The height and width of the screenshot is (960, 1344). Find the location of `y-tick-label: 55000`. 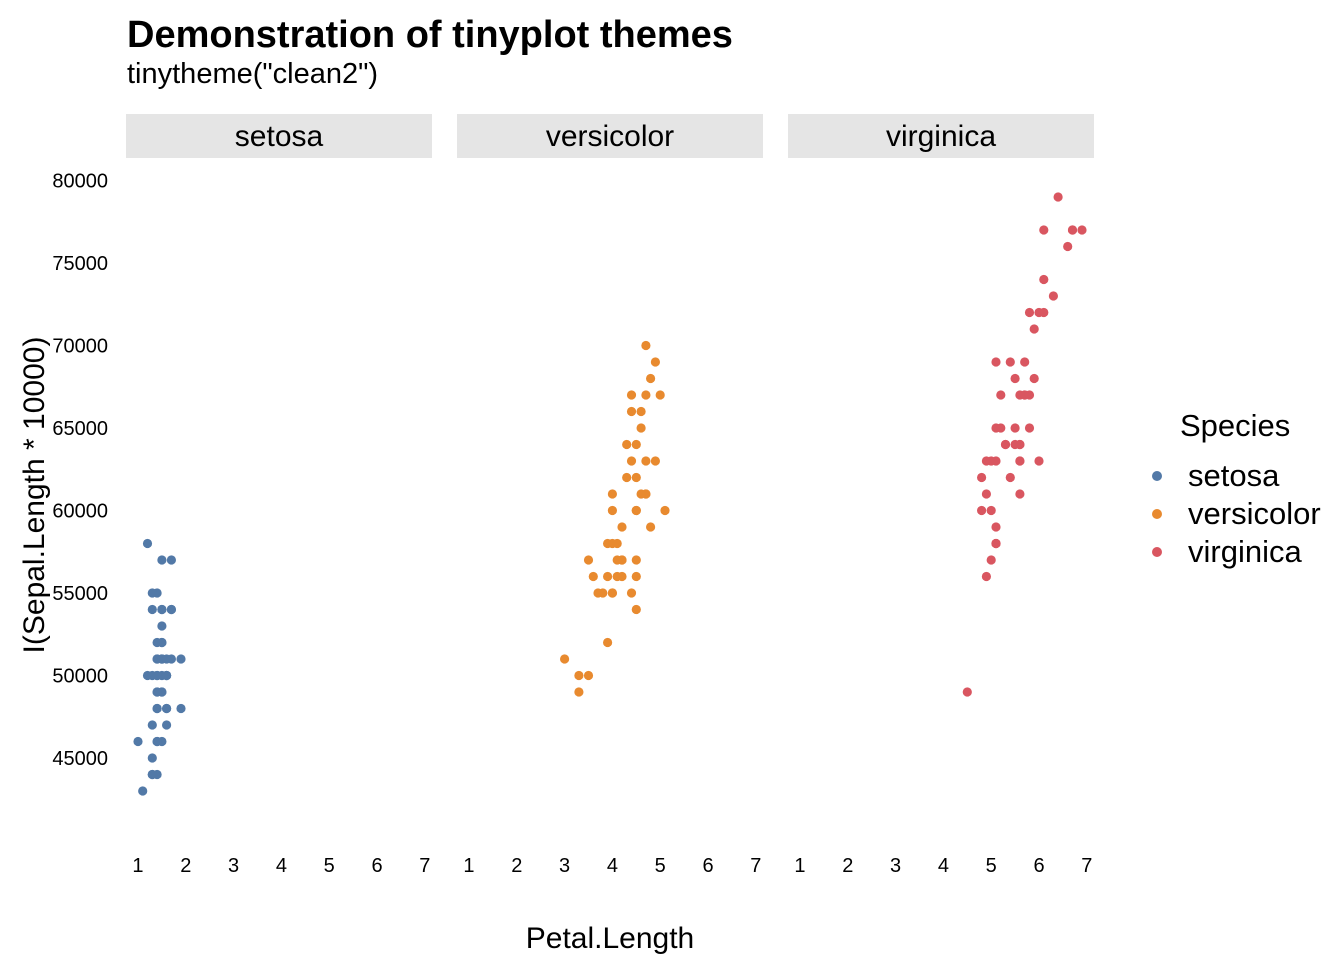

y-tick-label: 55000 is located at coordinates (80, 594).